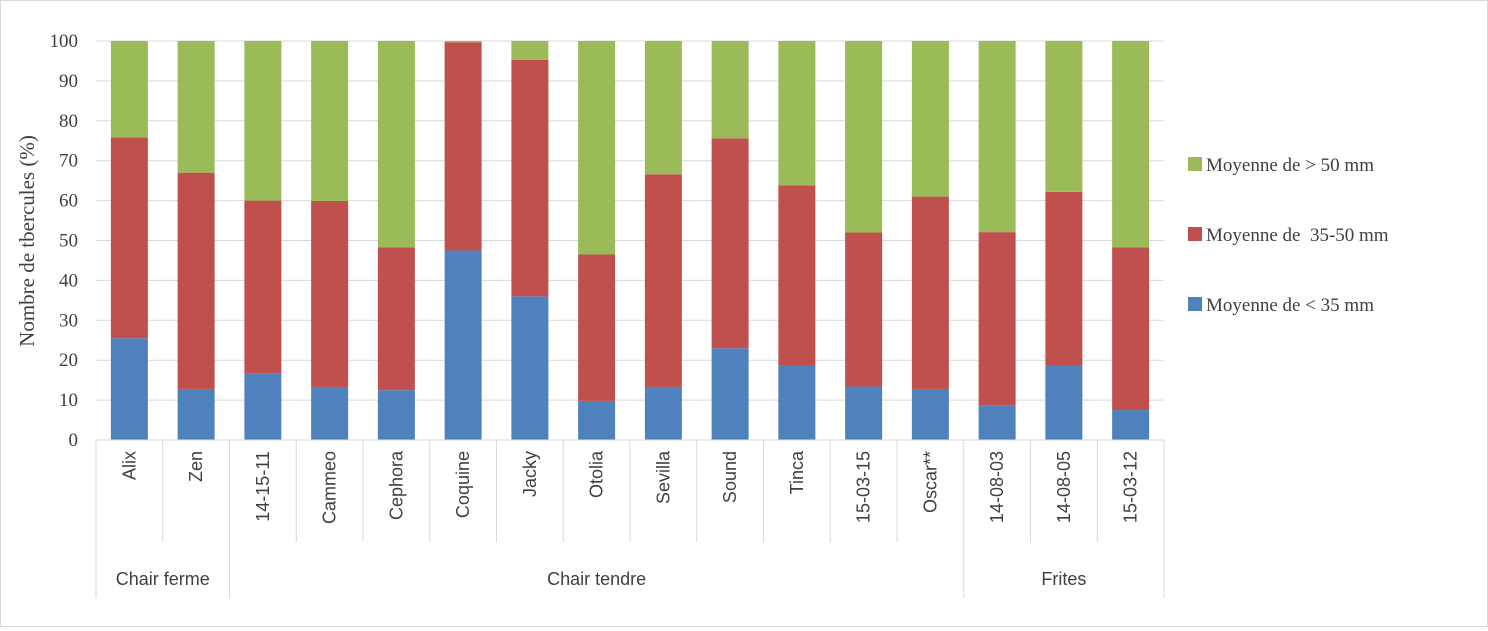  What do you see at coordinates (597, 474) in the screenshot?
I see `x-tick-label: Otolia` at bounding box center [597, 474].